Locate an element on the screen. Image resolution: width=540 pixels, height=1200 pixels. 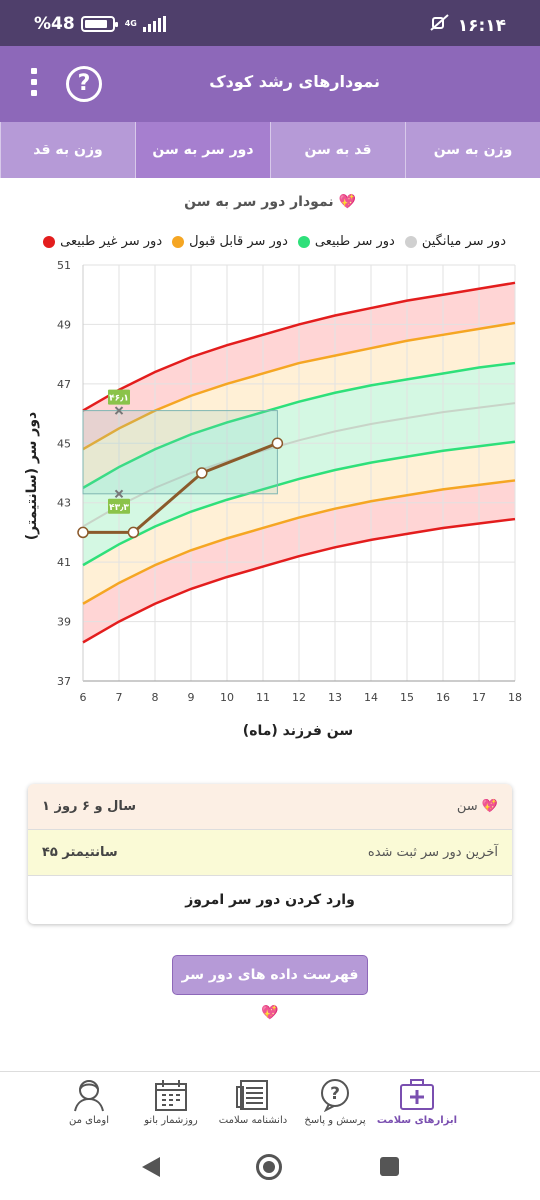
home-icon is located at coordinates (269, 1167).